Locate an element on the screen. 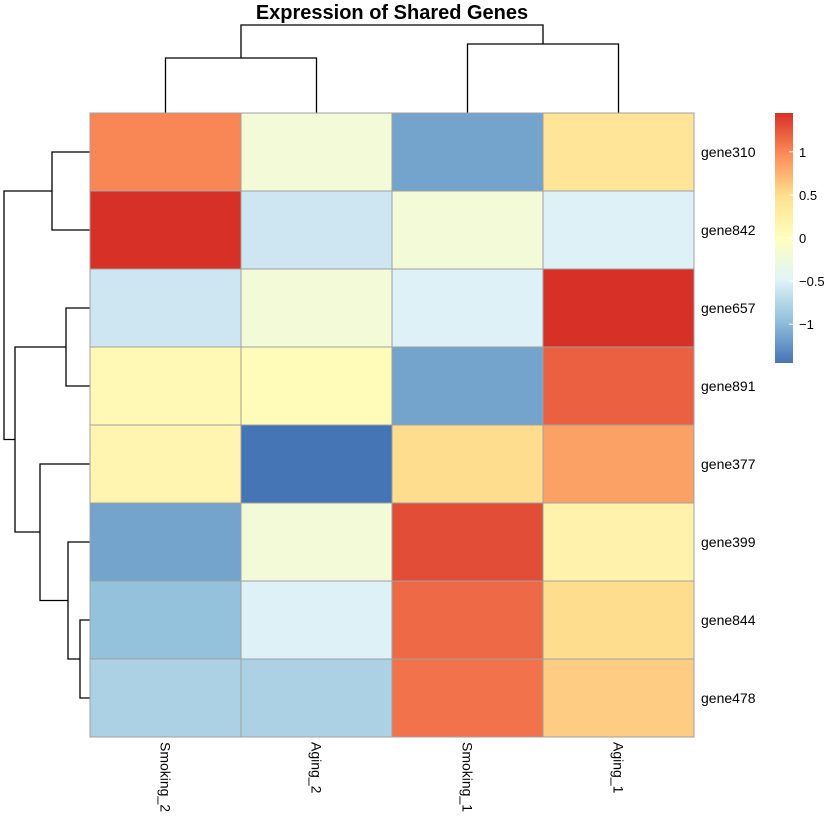 The image size is (836, 836). column-label: Aging_1 is located at coordinates (619, 768).